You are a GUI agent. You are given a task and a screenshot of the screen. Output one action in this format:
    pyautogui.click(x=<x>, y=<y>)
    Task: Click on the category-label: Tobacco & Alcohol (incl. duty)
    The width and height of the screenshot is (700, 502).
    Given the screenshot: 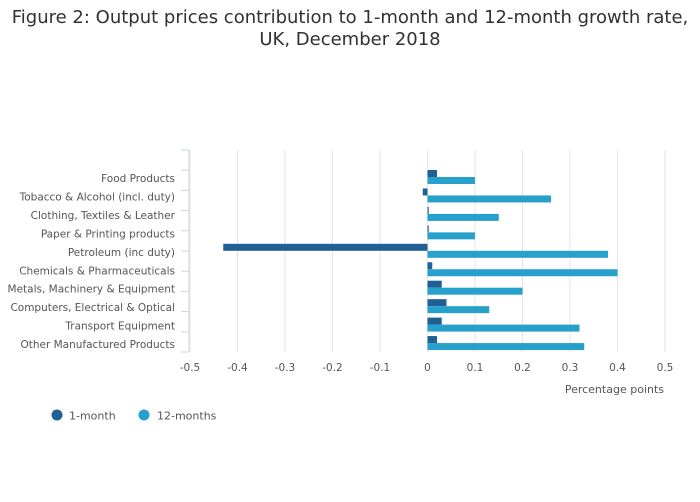 What is the action you would take?
    pyautogui.click(x=97, y=197)
    